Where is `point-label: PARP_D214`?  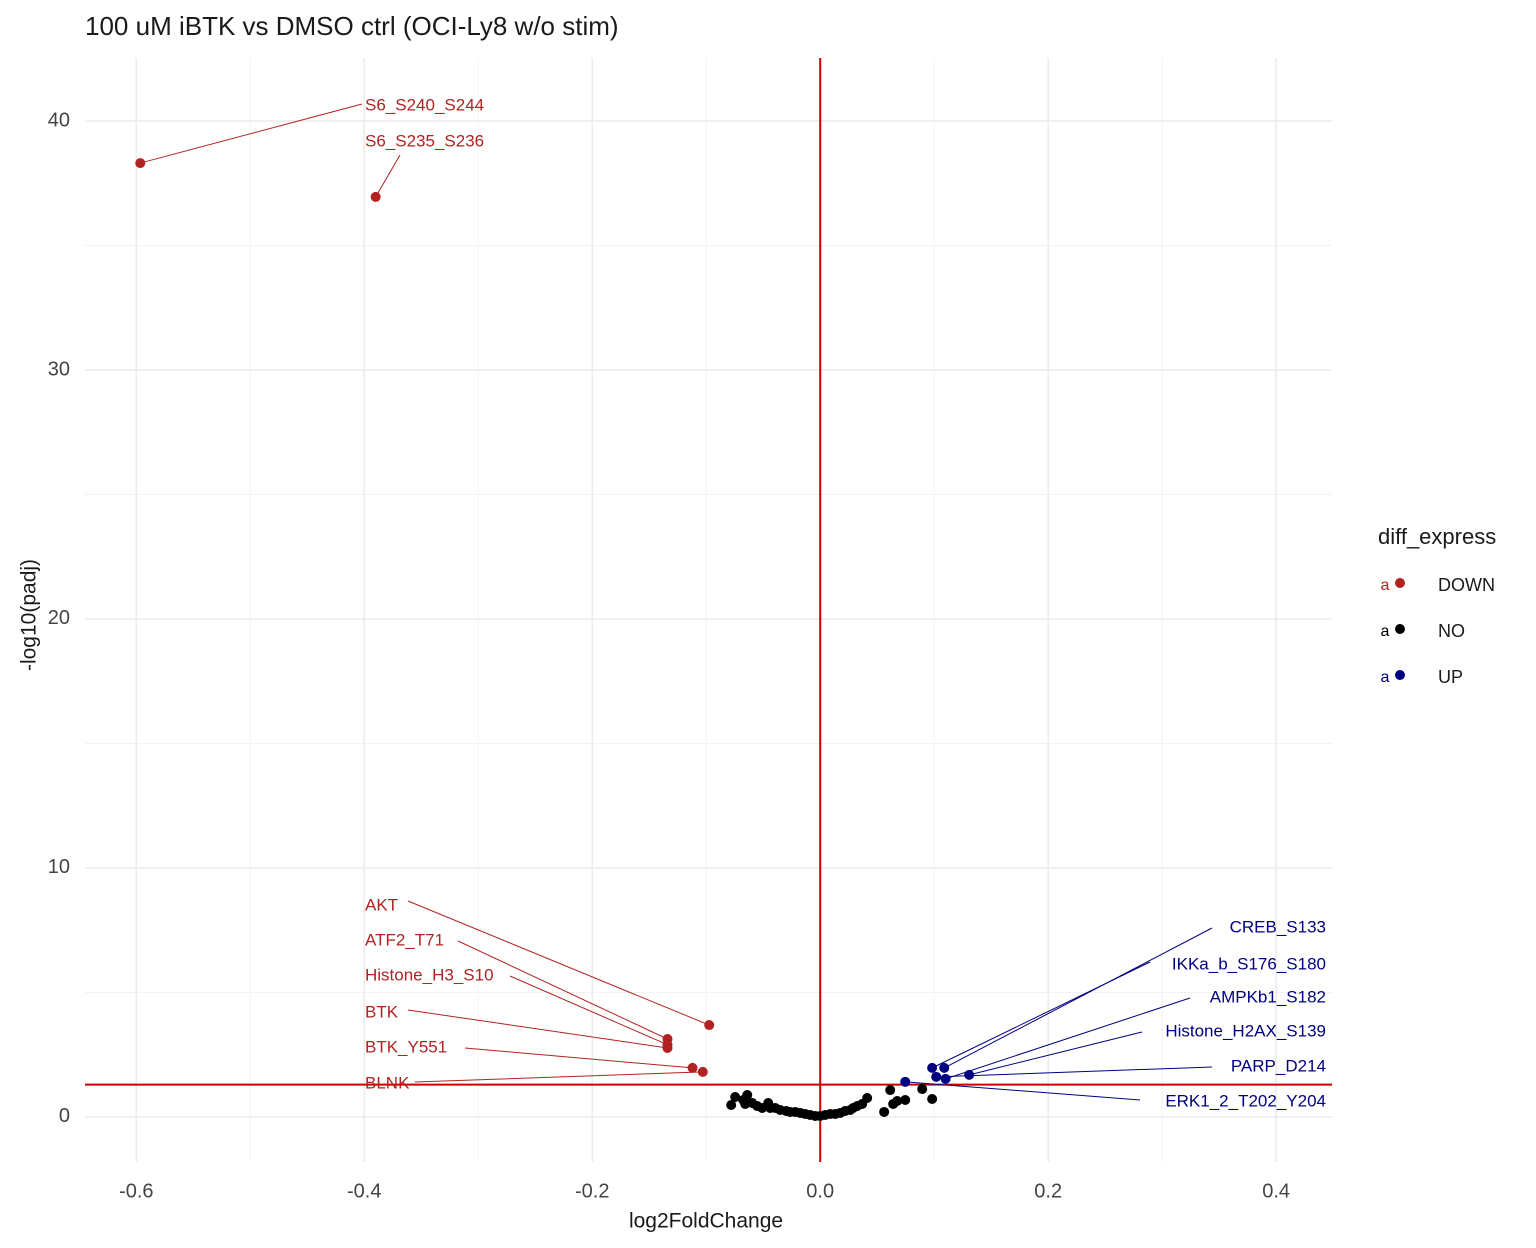
point-label: PARP_D214 is located at coordinates (1278, 1065).